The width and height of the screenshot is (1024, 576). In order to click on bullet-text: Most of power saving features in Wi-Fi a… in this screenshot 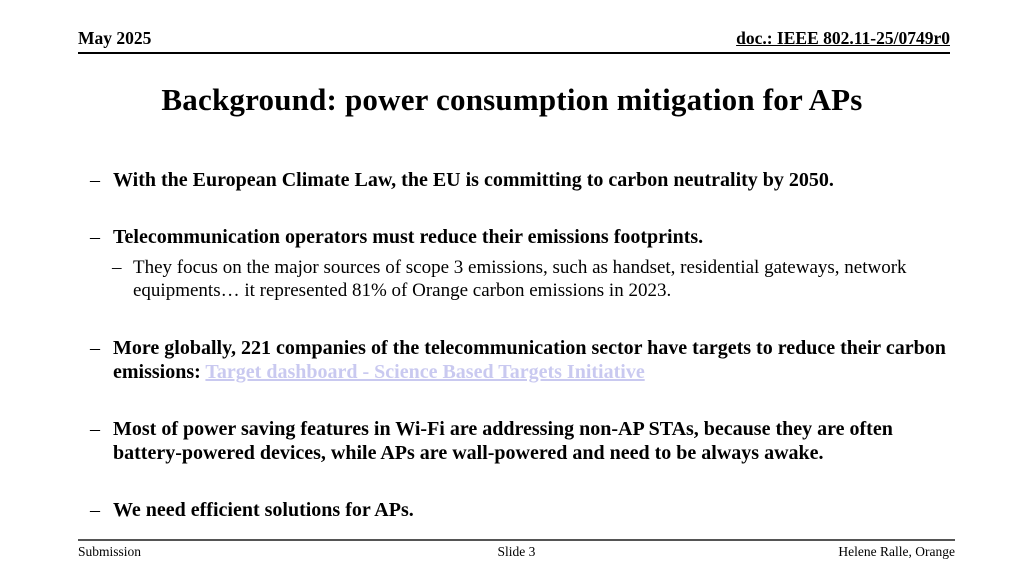, I will do `click(503, 440)`.